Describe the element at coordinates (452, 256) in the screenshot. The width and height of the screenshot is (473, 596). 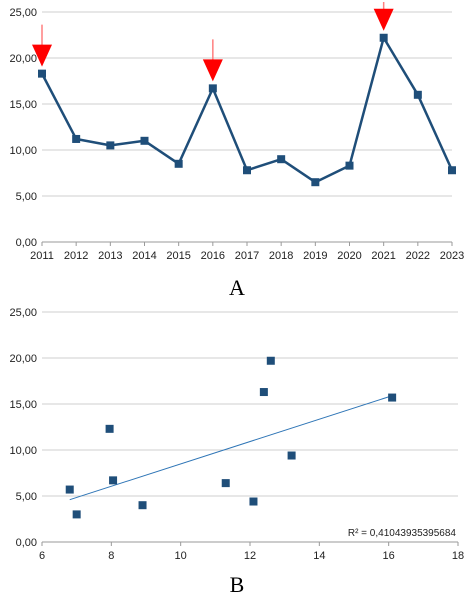
I see `x-tick-label: 2023` at that location.